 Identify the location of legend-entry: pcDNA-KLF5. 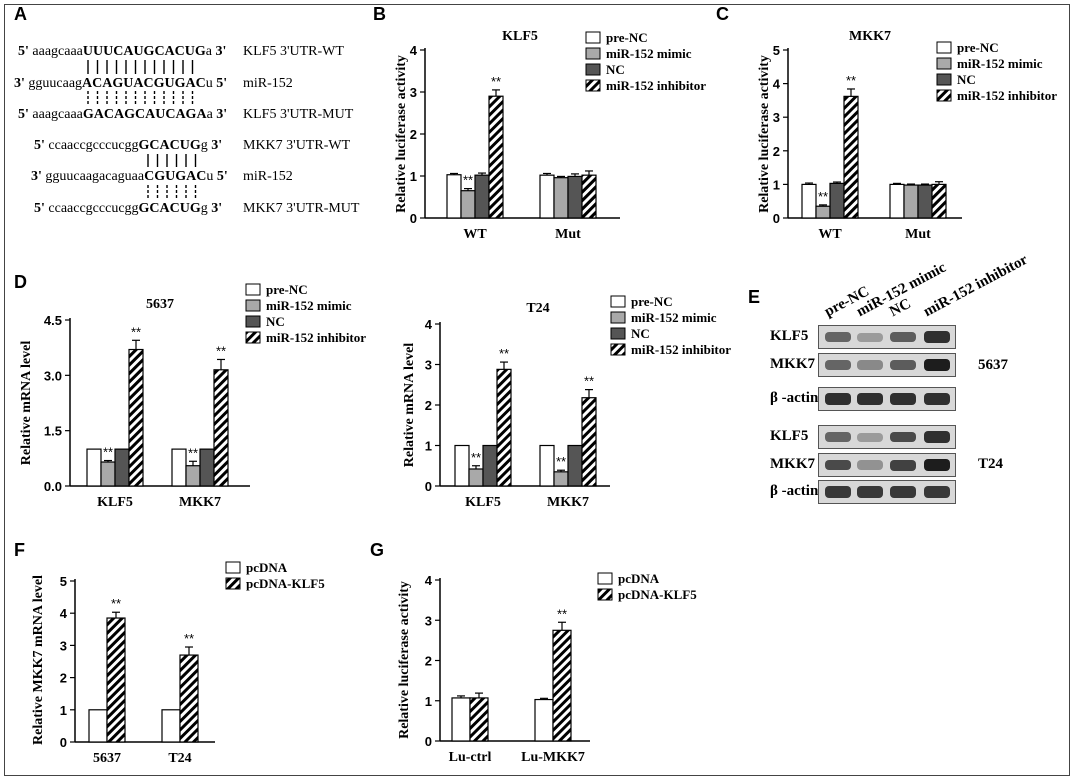
(657, 594).